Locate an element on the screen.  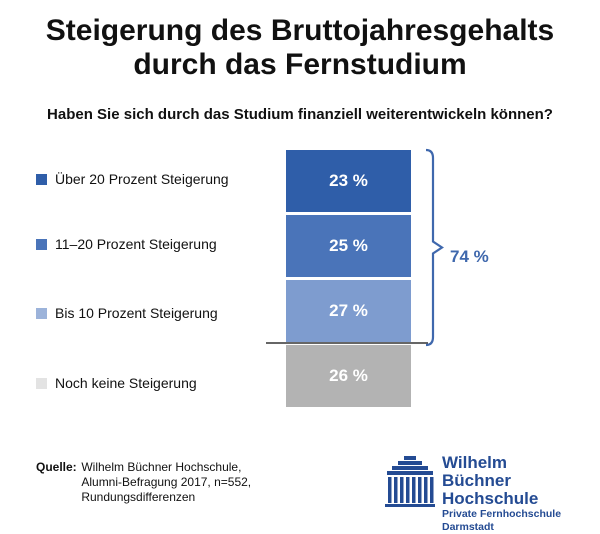
value-label-11-20: 25 % is located at coordinates (348, 245).